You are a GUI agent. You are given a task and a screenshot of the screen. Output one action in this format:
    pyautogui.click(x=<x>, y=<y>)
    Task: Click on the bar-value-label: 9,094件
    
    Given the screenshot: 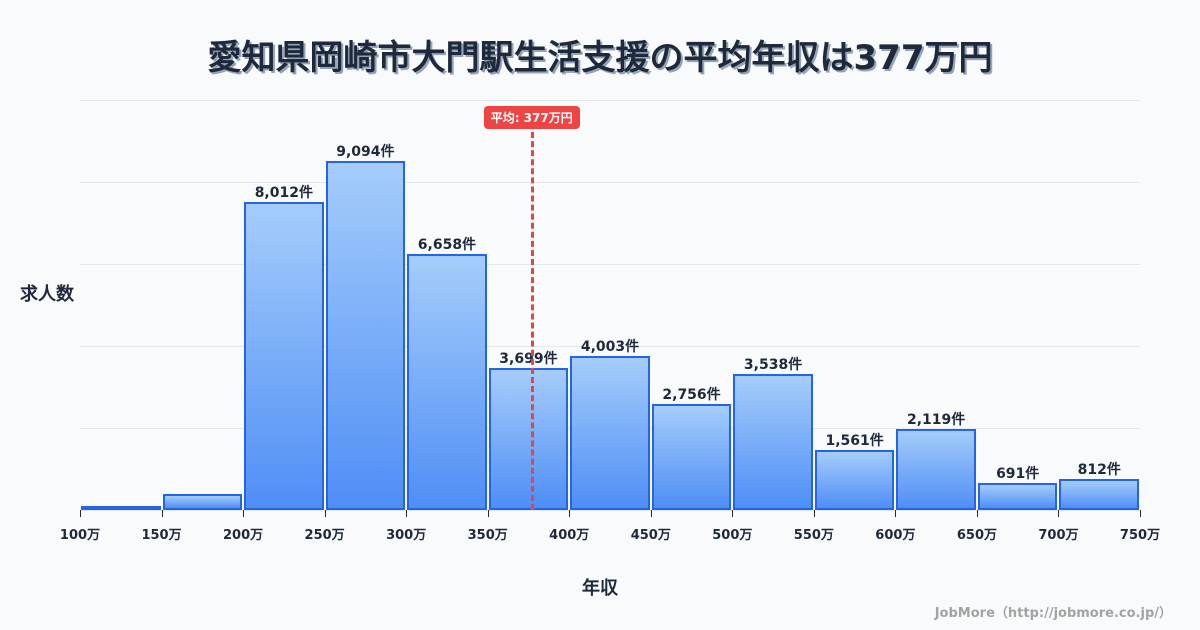 What is the action you would take?
    pyautogui.click(x=365, y=151)
    